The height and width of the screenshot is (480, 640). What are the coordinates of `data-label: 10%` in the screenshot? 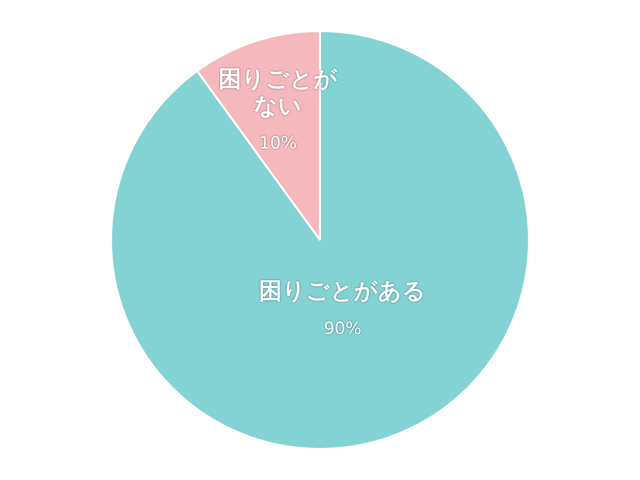 It's located at (278, 144).